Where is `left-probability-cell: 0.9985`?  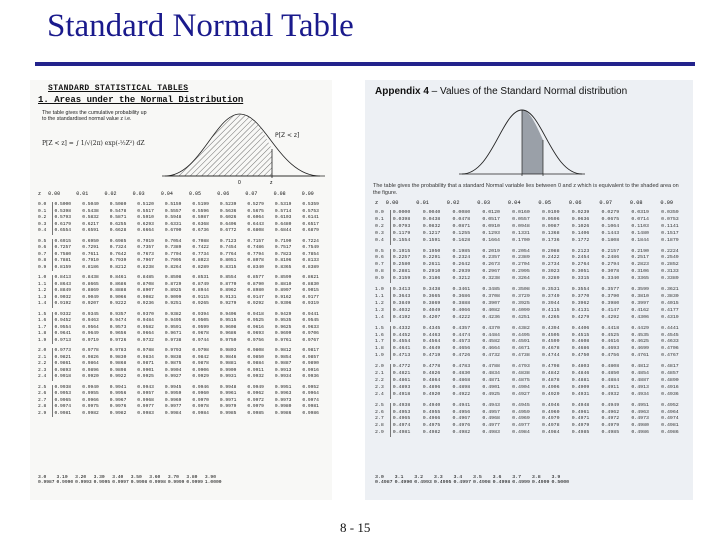 left-probability-cell: 0.9985 is located at coordinates (255, 413).